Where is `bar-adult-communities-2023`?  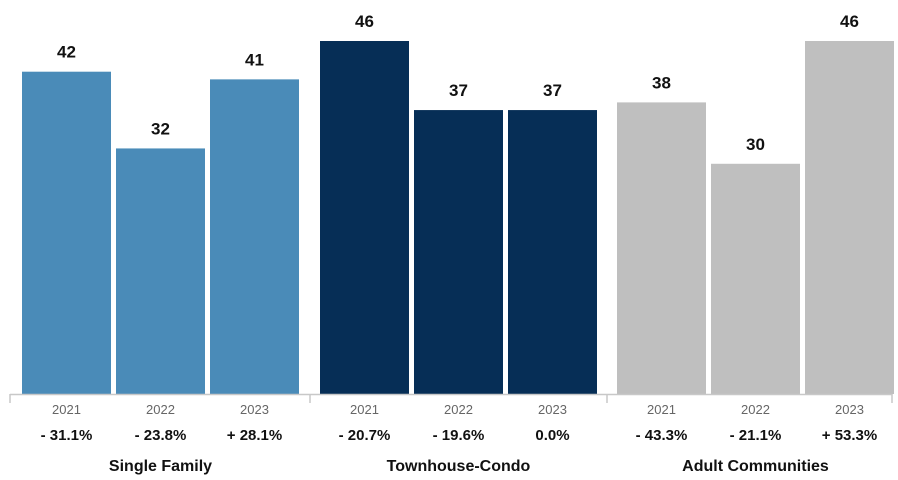 bar-adult-communities-2023 is located at coordinates (849, 217).